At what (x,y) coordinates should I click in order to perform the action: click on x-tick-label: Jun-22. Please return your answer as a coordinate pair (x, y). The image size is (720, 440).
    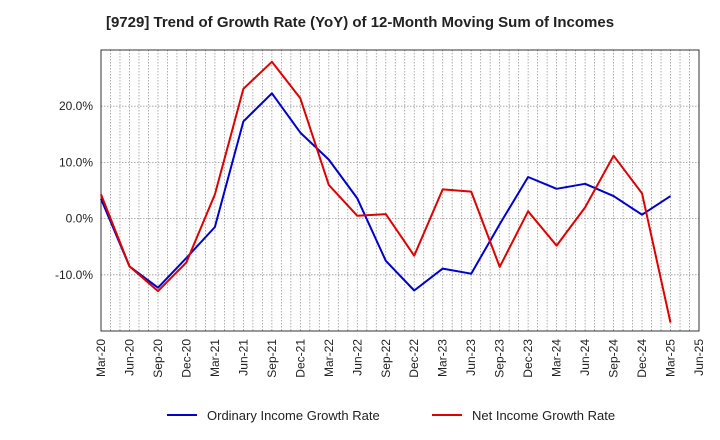
    Looking at the image, I should click on (357, 357).